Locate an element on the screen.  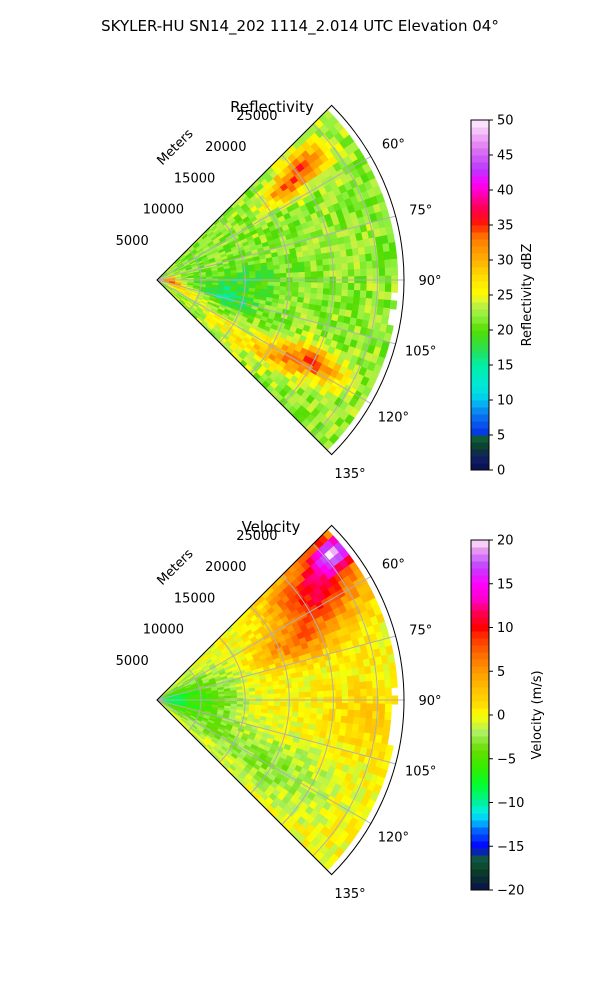
range-tick-label: 15000 is located at coordinates (194, 178).